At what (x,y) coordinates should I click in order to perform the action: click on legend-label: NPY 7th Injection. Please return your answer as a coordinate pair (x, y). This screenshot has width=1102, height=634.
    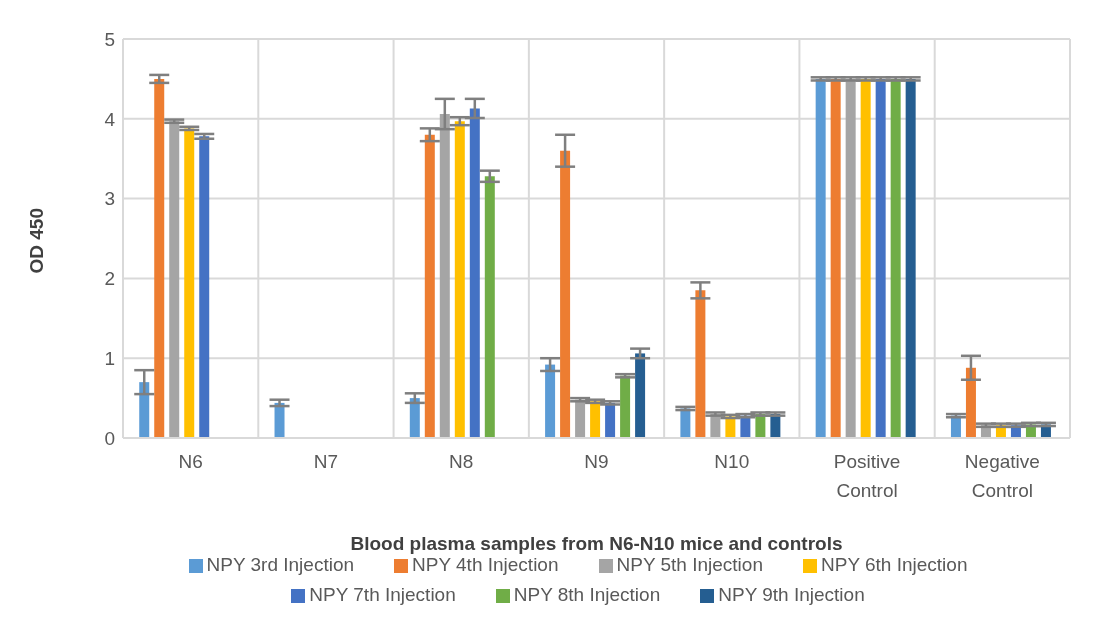
    Looking at the image, I should click on (382, 594).